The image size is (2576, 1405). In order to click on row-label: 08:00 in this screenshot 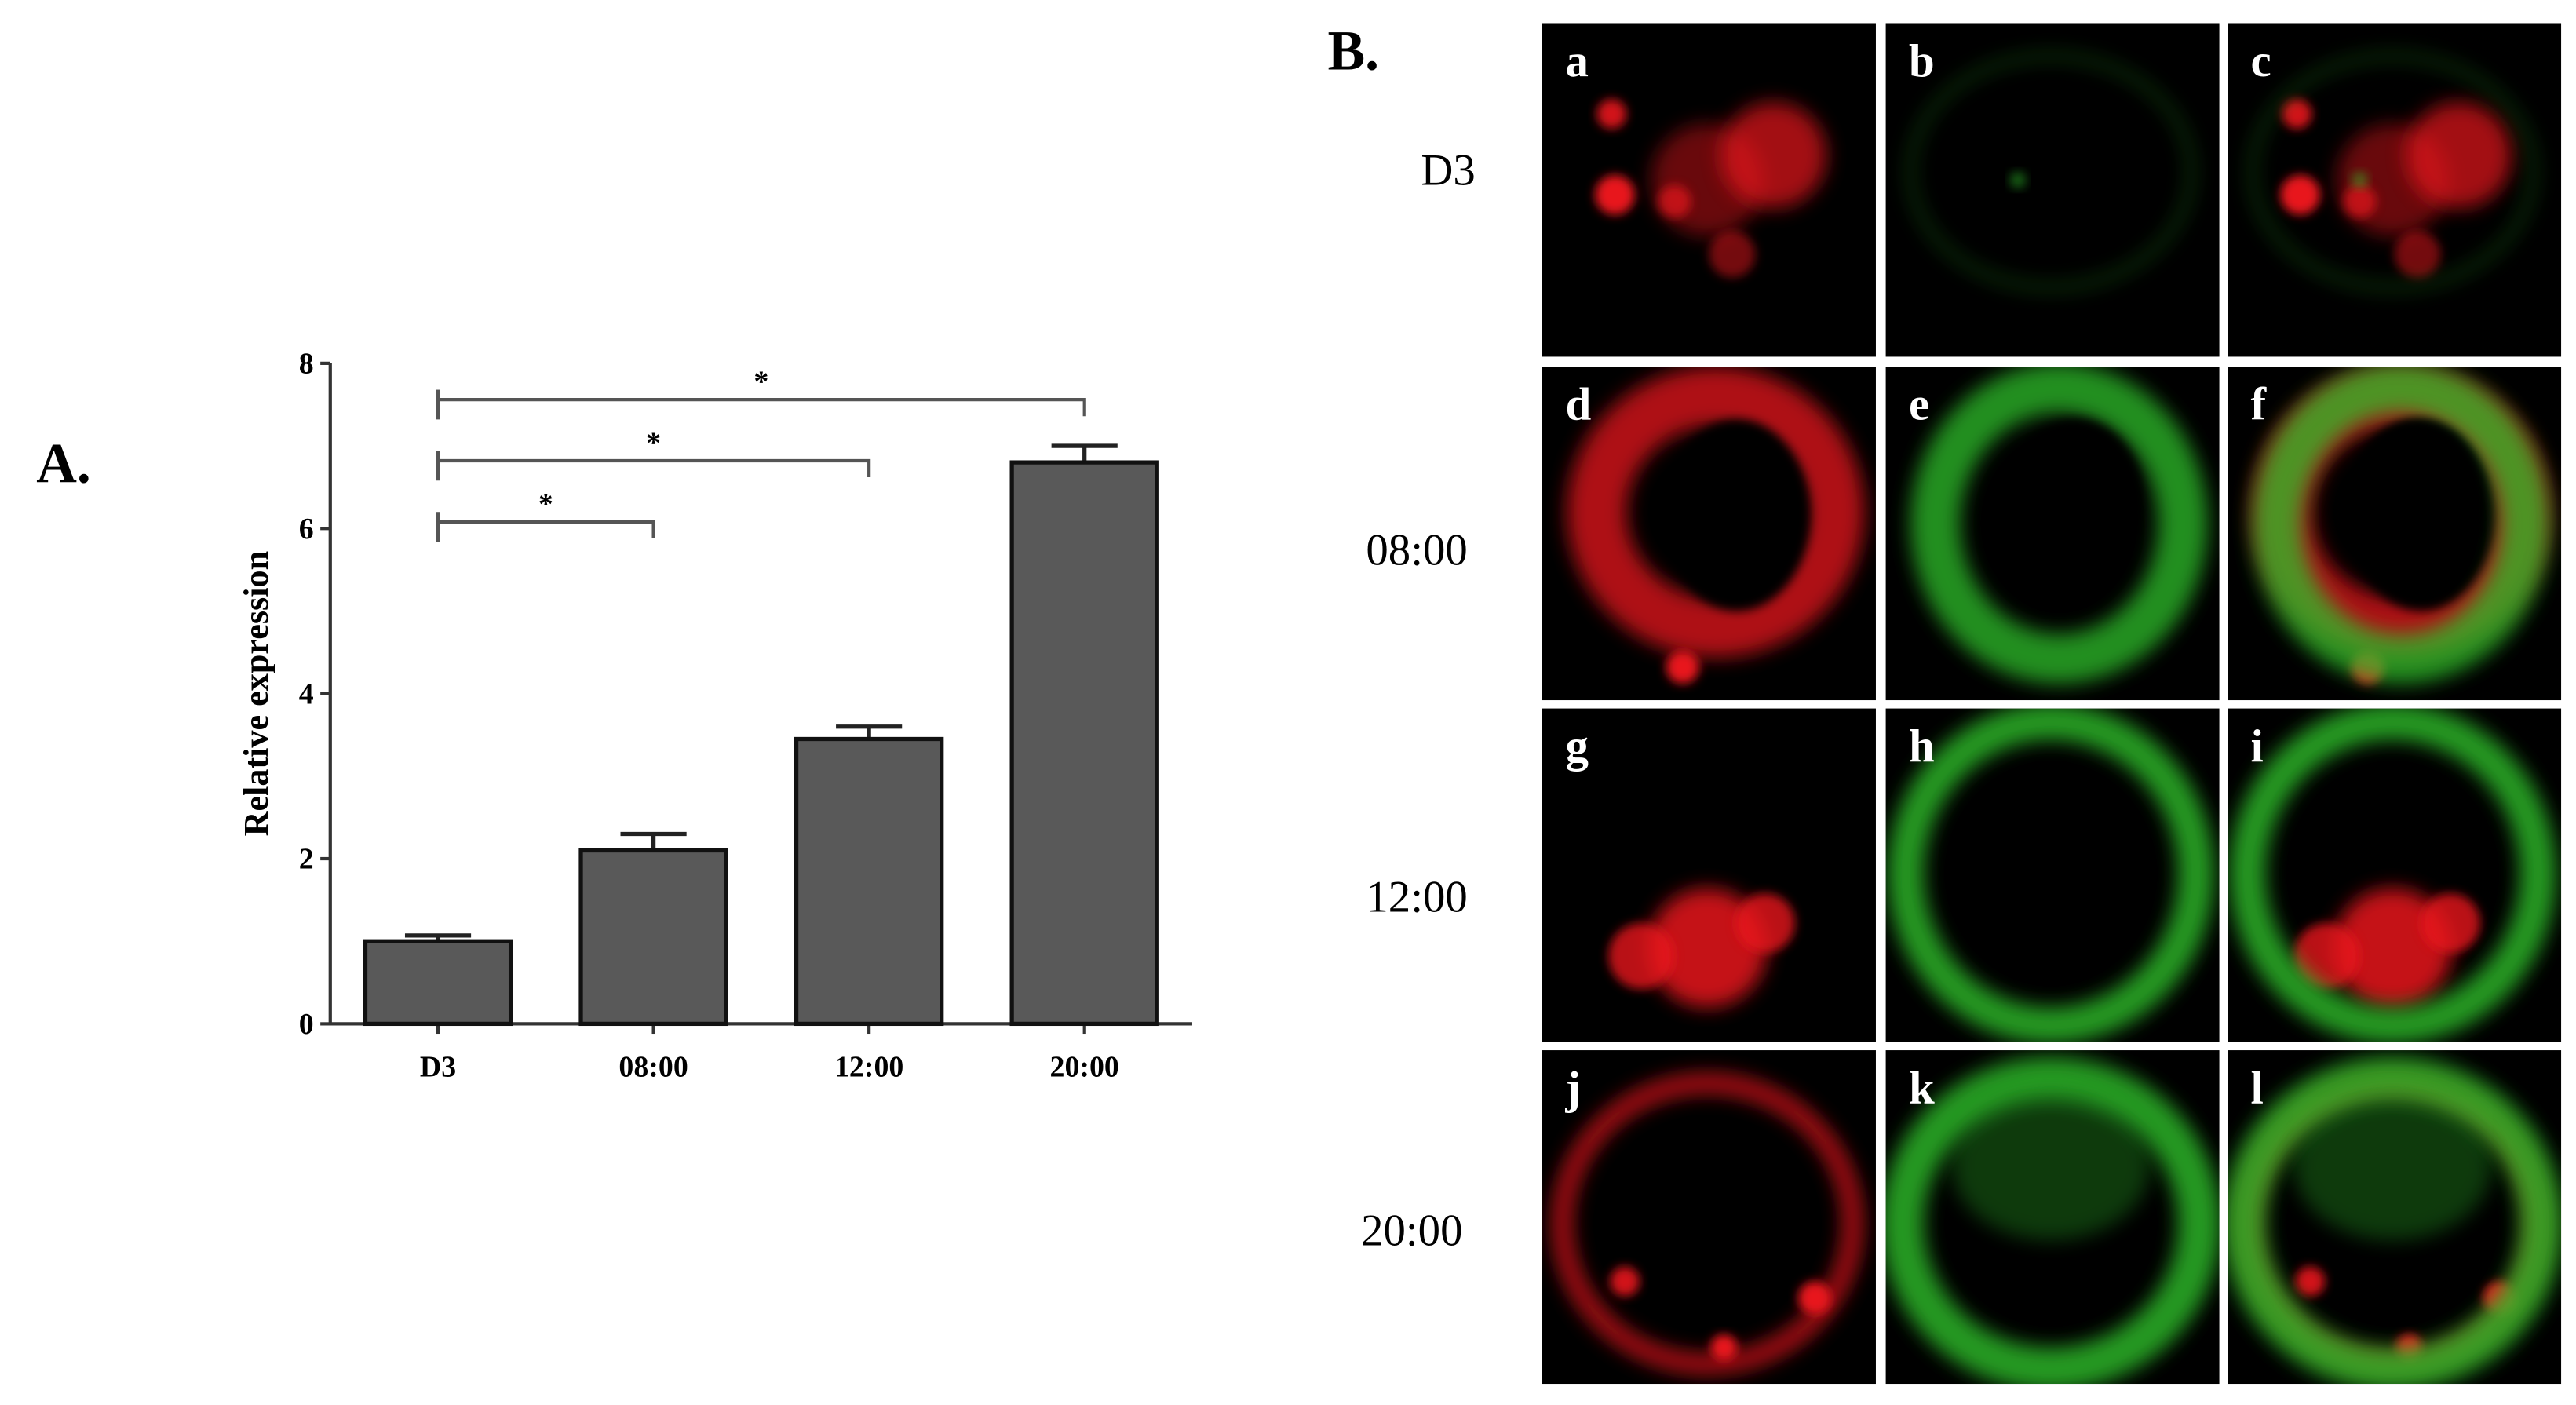, I will do `click(1416, 550)`.